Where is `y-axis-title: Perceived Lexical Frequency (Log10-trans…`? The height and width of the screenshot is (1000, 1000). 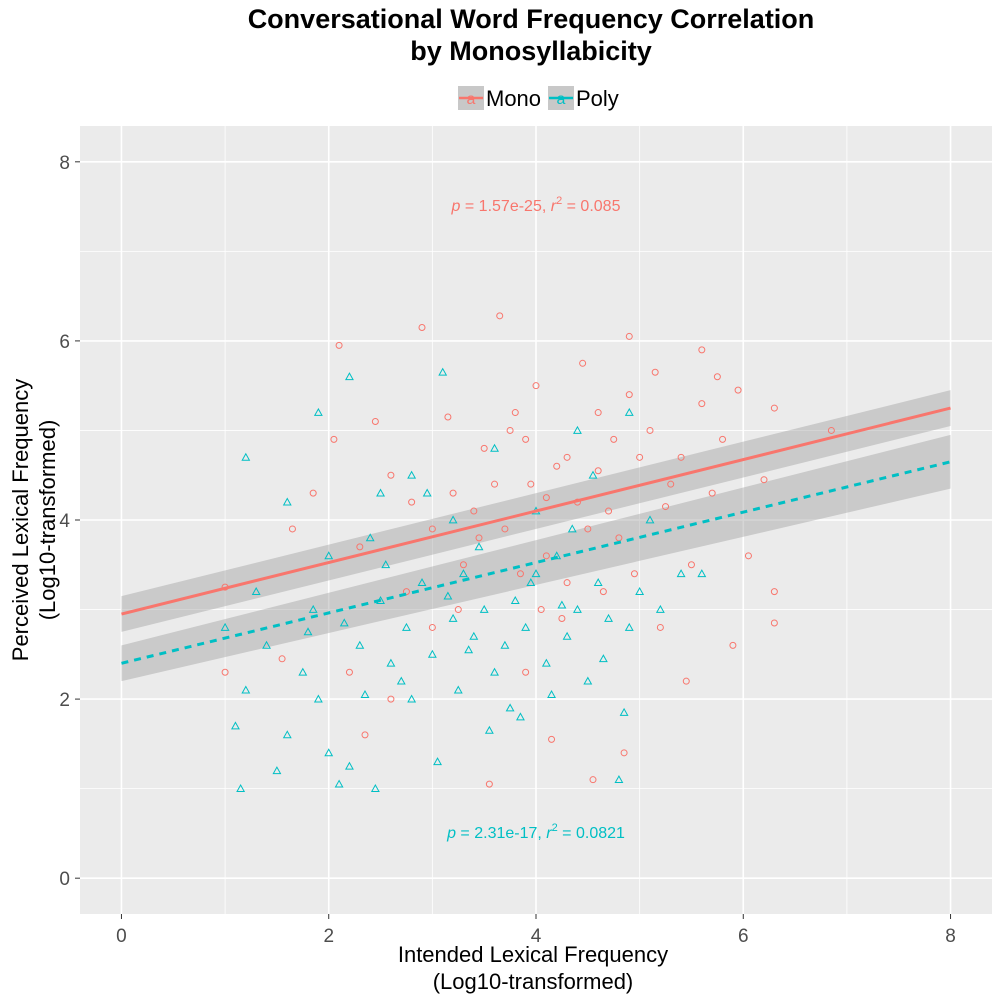 y-axis-title: Perceived Lexical Frequency (Log10-trans… is located at coordinates (34, 520).